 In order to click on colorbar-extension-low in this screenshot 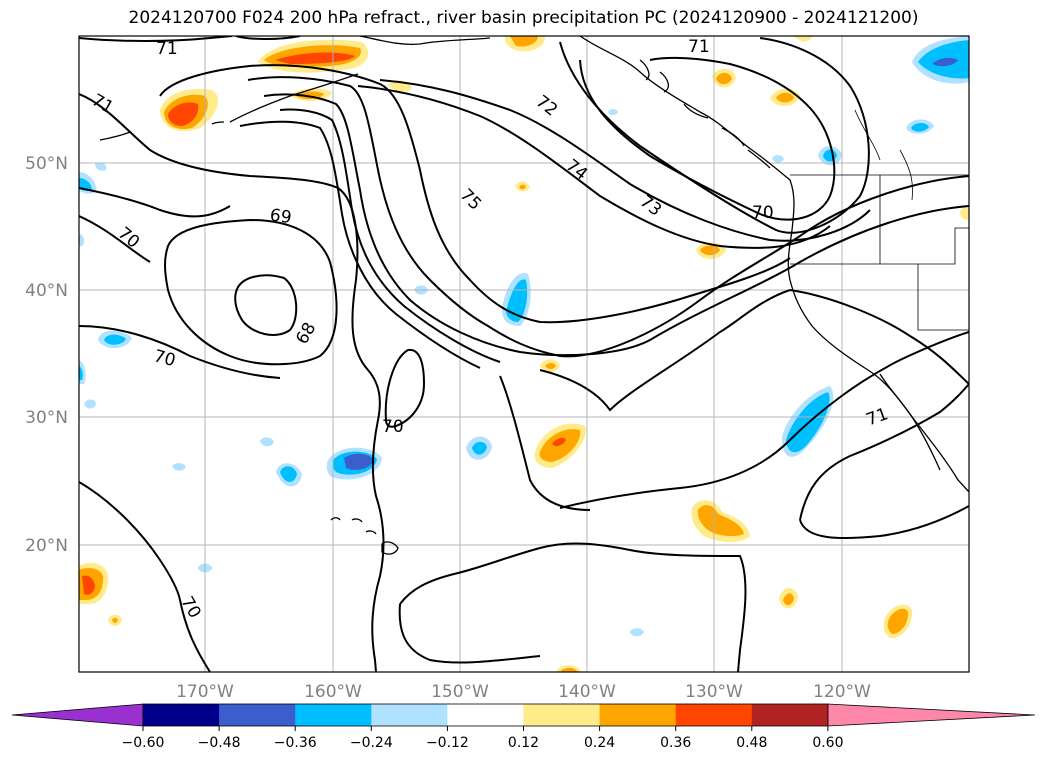, I will do `click(77, 715)`.